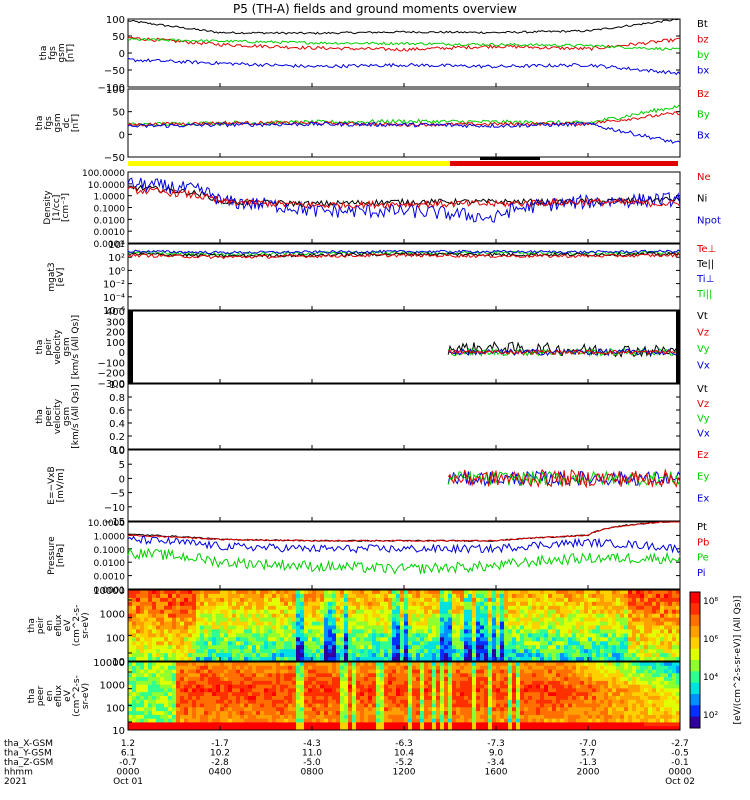 This screenshot has height=800, width=750. Describe the element at coordinates (703, 542) in the screenshot. I see `legend-Pb: Pb` at that location.